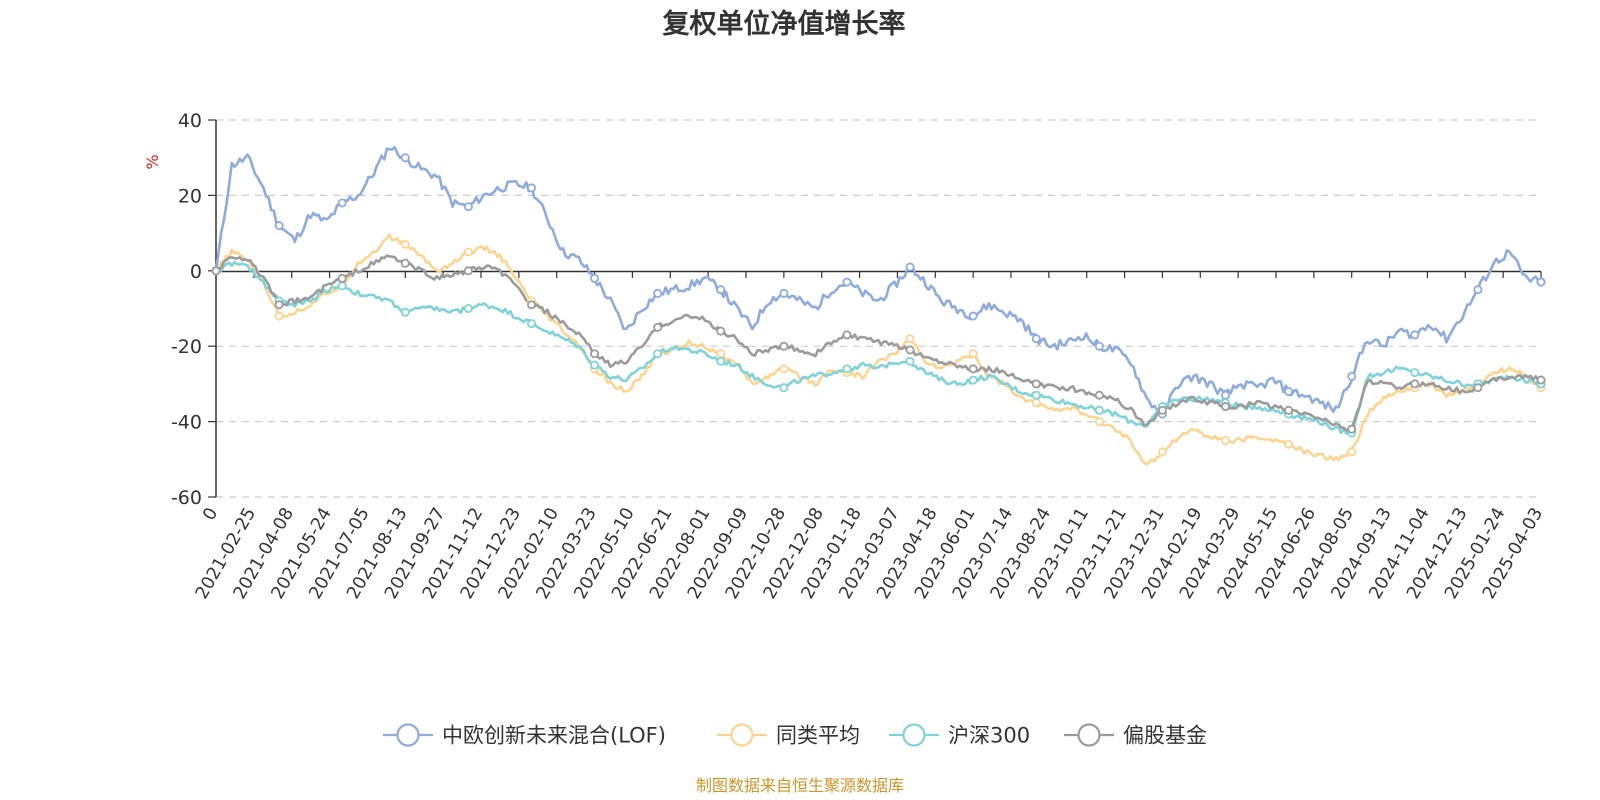  I want to click on y-tick-label: -40, so click(186, 423).